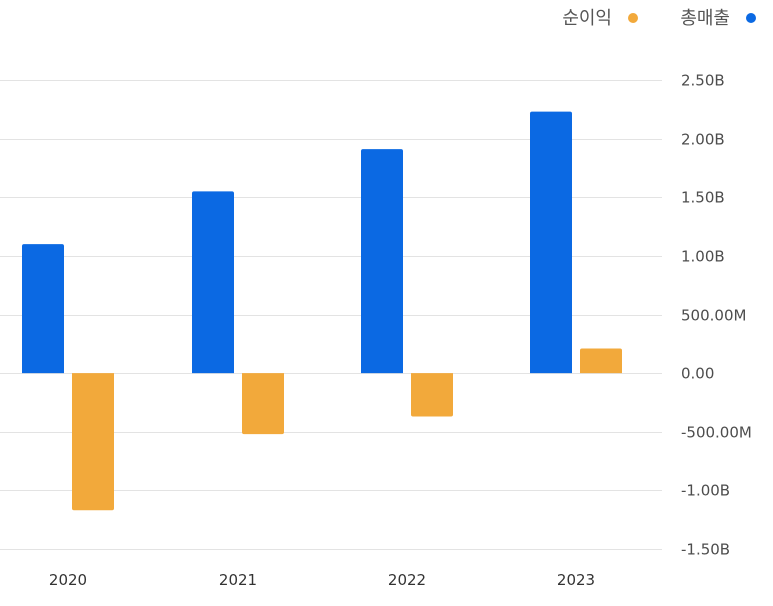  Describe the element at coordinates (601, 361) in the screenshot. I see `bar-net-income-2023` at that location.